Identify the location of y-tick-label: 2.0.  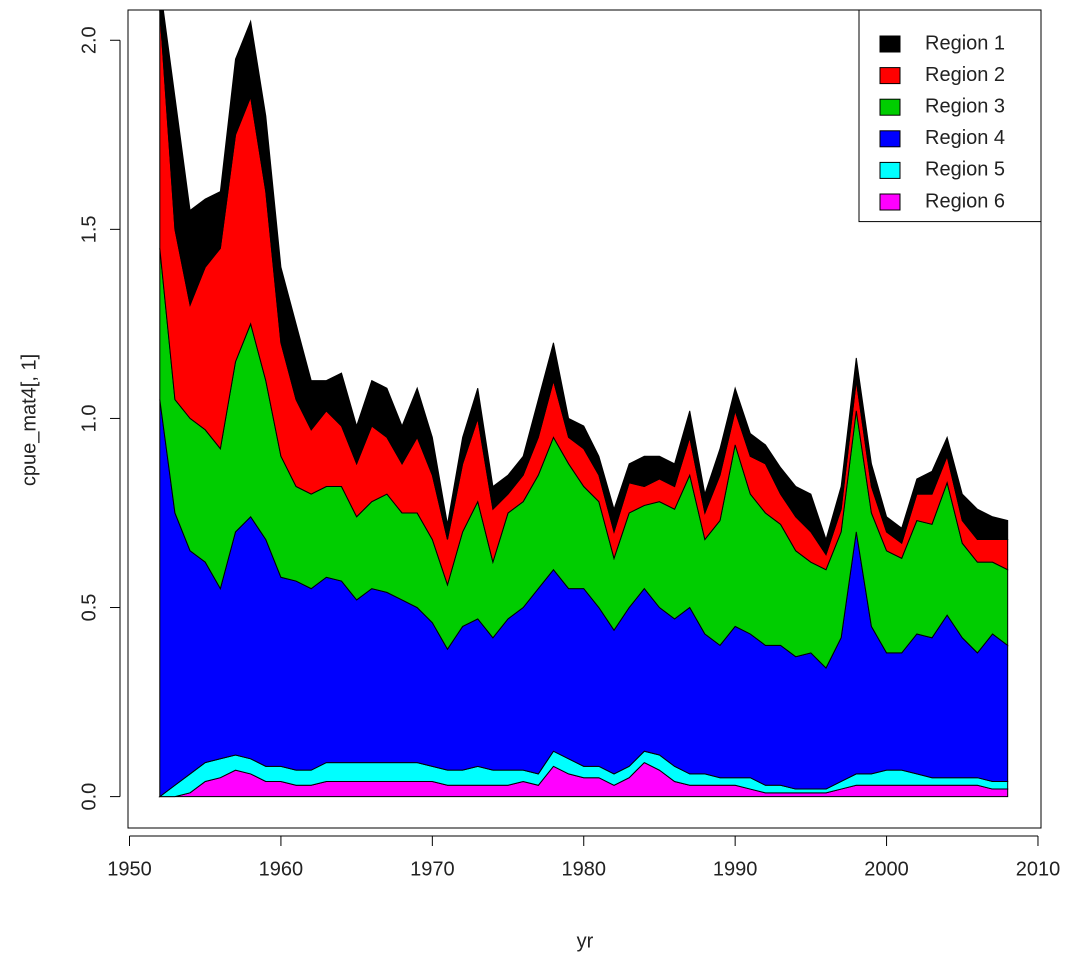
(89, 40).